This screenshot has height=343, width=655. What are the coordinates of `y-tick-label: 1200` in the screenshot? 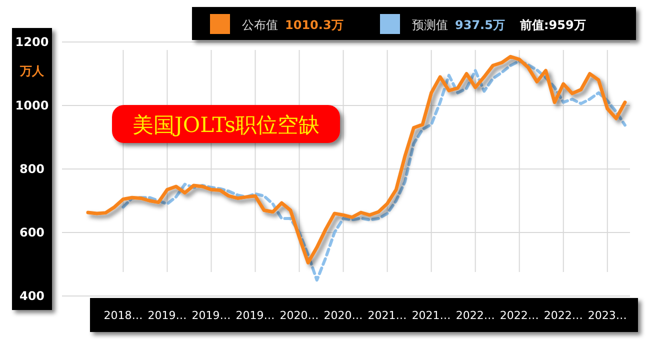 It's located at (32, 42).